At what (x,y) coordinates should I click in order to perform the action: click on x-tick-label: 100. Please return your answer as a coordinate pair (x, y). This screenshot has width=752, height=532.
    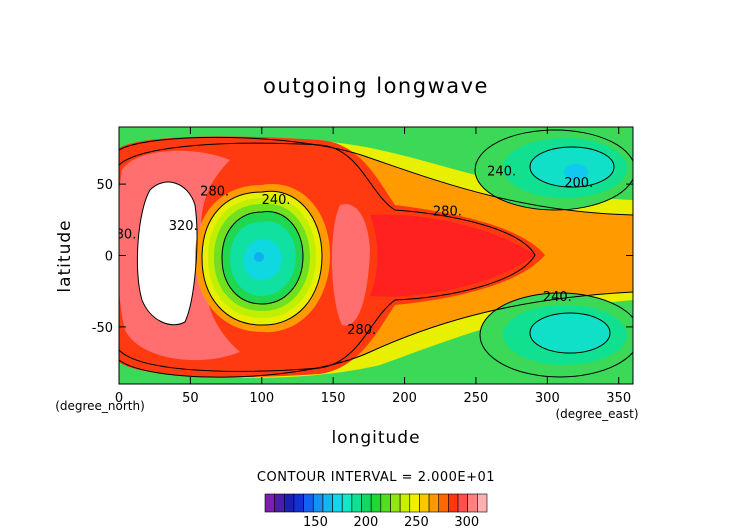
    Looking at the image, I should click on (261, 398).